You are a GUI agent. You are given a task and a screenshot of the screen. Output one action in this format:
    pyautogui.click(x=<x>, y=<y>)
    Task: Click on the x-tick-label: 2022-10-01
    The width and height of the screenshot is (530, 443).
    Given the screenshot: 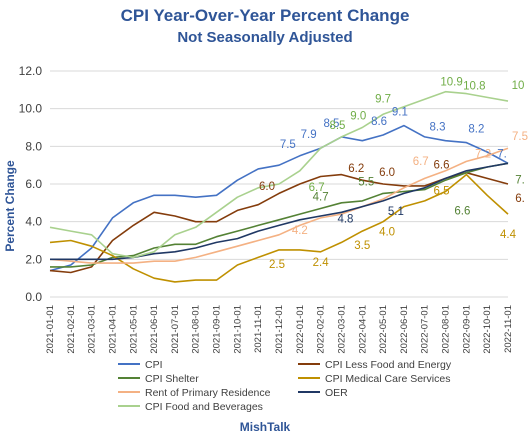 What is the action you would take?
    pyautogui.click(x=487, y=329)
    